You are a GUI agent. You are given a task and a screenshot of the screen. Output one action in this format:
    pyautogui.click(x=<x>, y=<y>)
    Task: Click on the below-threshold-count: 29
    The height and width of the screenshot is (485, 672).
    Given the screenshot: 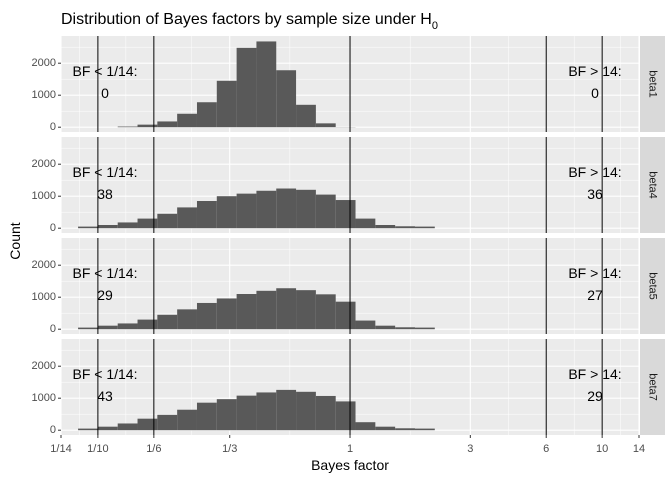 What is the action you would take?
    pyautogui.click(x=105, y=295)
    